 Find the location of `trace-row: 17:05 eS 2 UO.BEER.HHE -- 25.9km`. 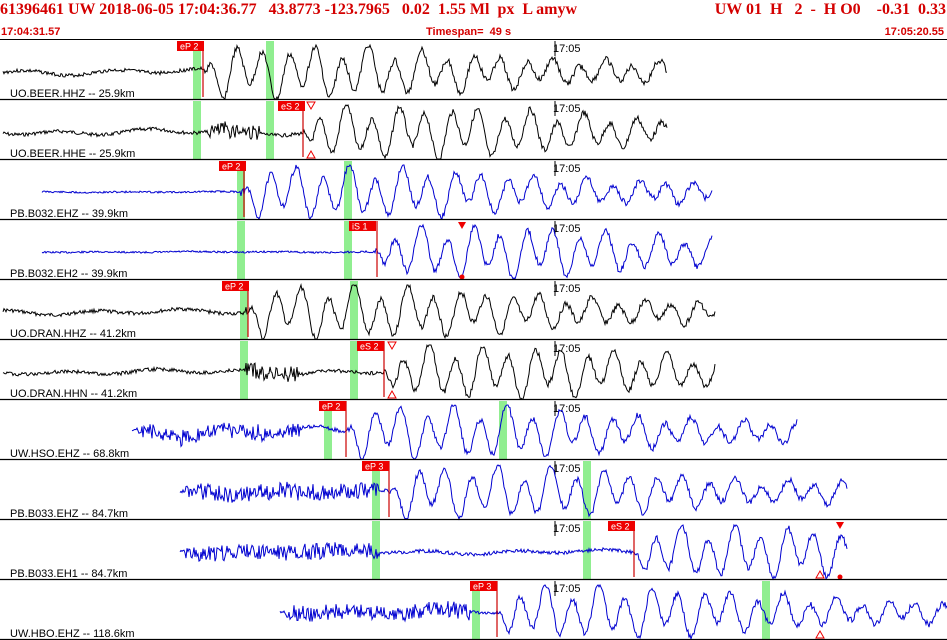

trace-row: 17:05 eS 2 UO.BEER.HHE -- 25.9km is located at coordinates (473, 131).